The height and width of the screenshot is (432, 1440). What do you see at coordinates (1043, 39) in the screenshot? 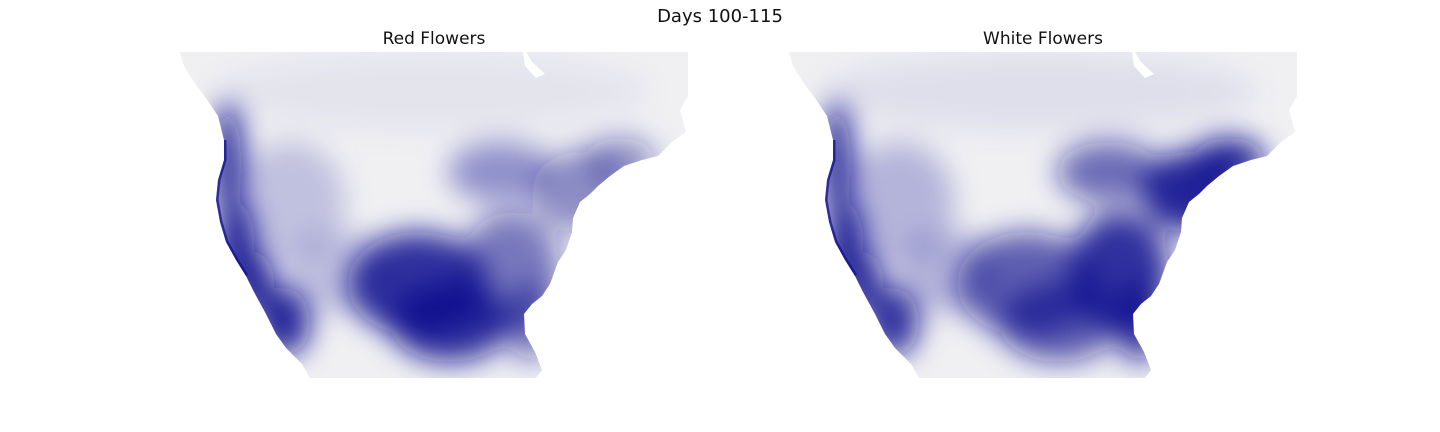
I see `panel-title-white-flowers: White Flowers` at bounding box center [1043, 39].